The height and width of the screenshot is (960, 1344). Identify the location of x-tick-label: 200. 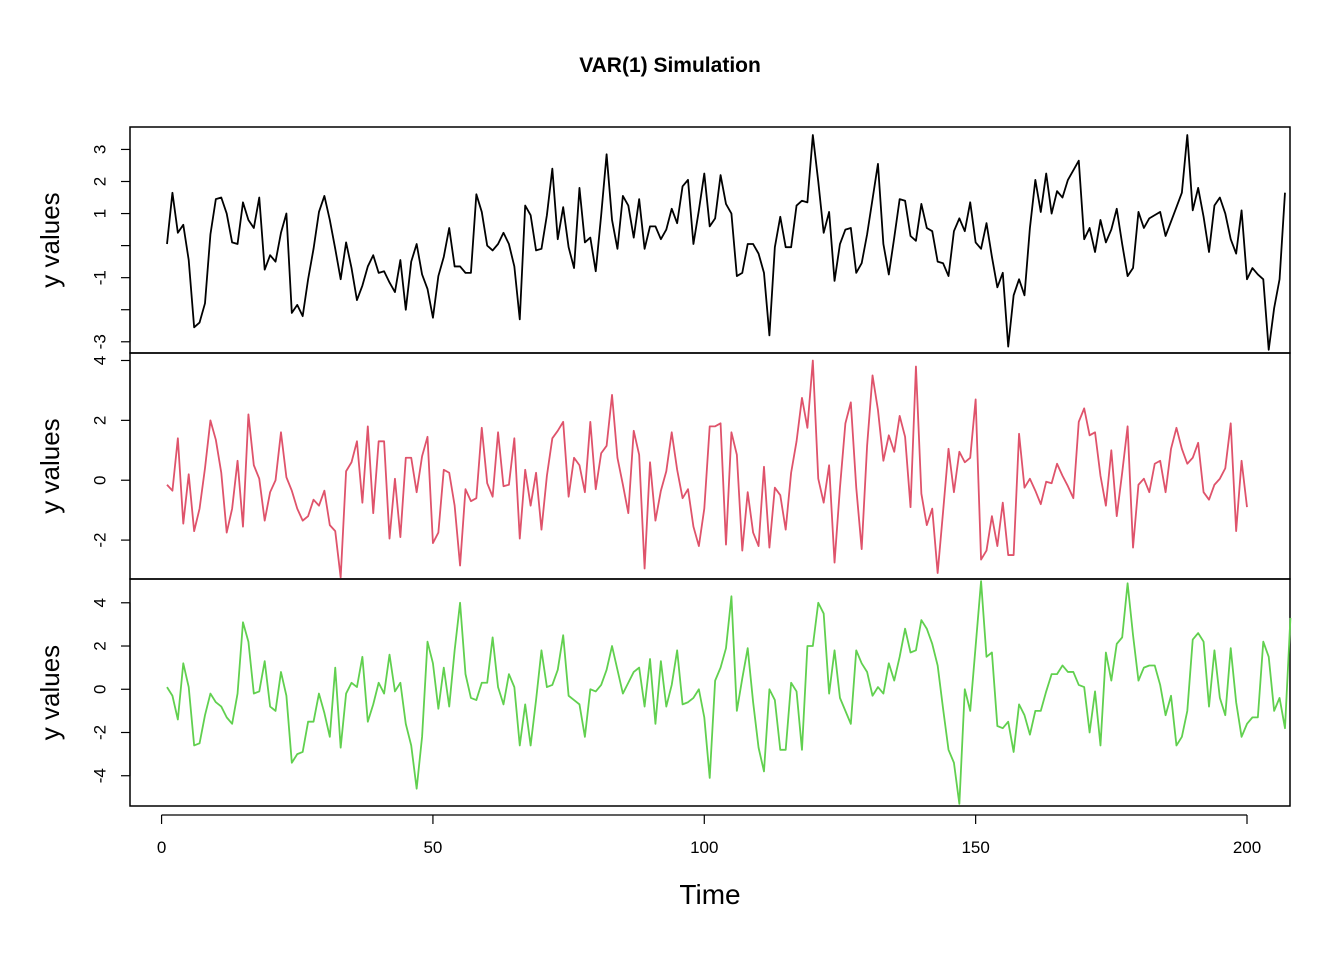
(1247, 847).